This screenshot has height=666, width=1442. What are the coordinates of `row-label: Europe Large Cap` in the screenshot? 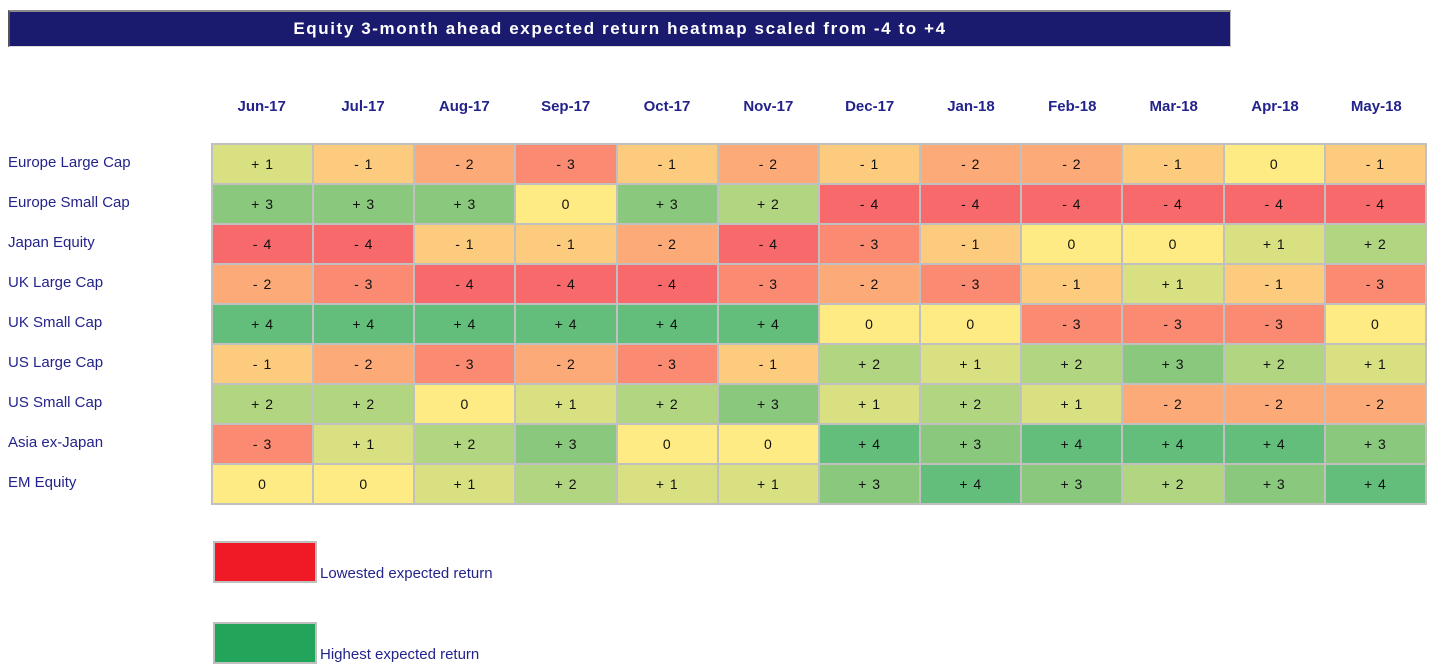 It's located at (69, 162).